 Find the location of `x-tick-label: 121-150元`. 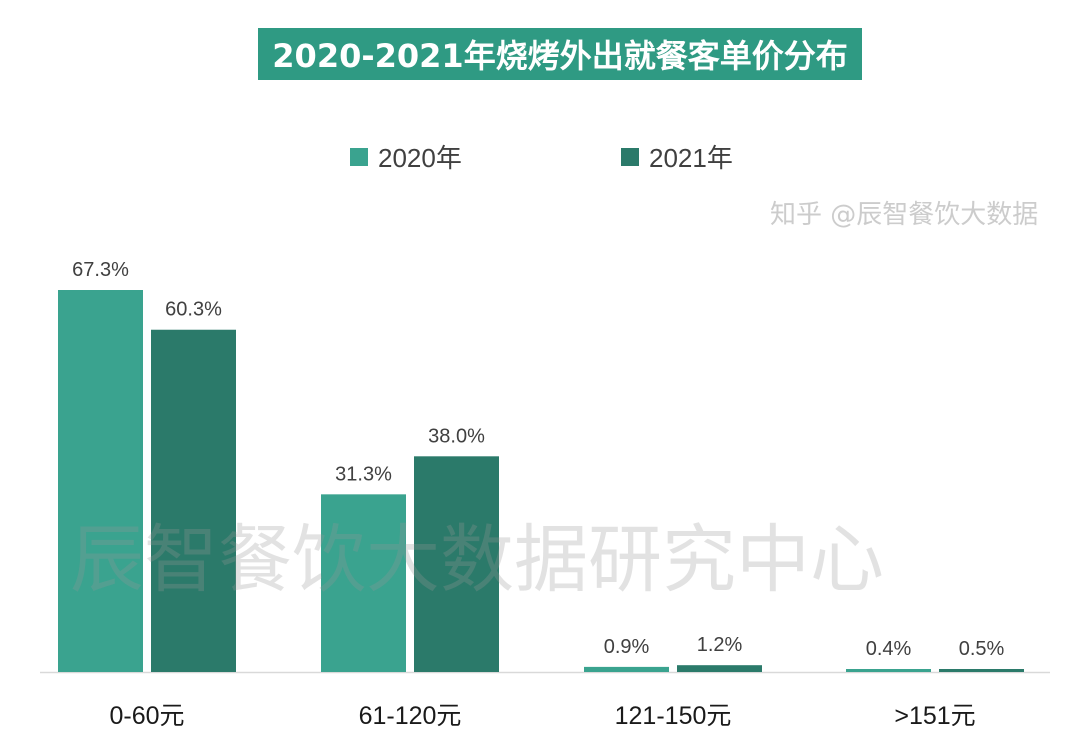

x-tick-label: 121-150元 is located at coordinates (673, 716).